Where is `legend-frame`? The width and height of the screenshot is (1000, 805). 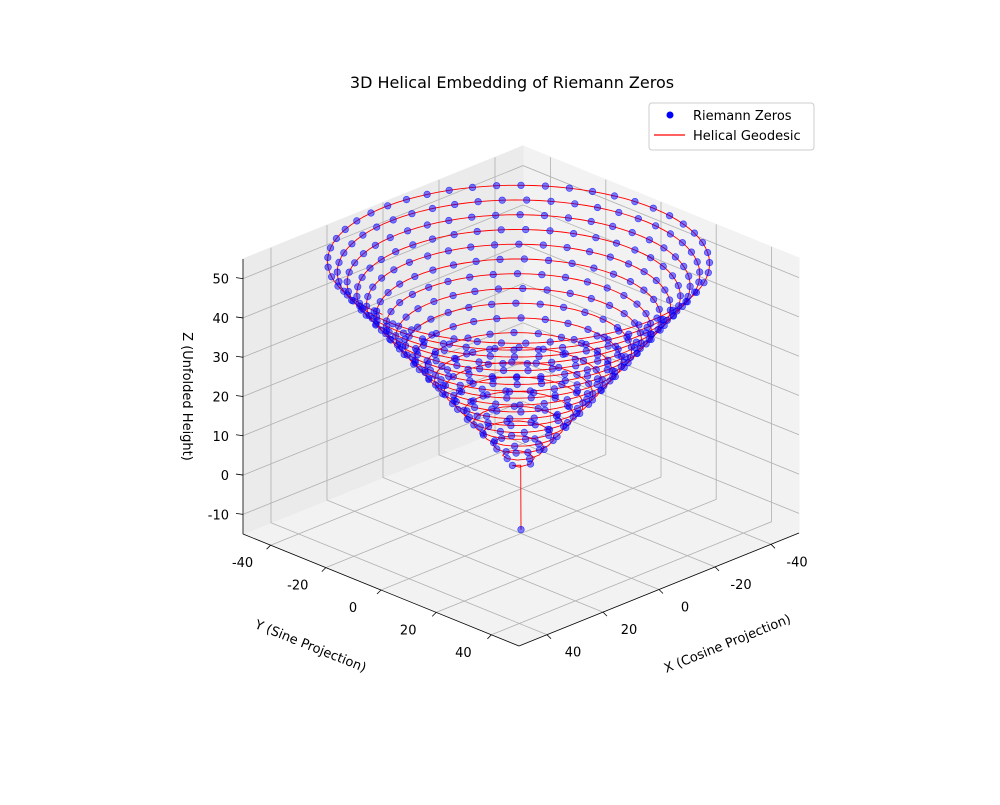 legend-frame is located at coordinates (731, 126).